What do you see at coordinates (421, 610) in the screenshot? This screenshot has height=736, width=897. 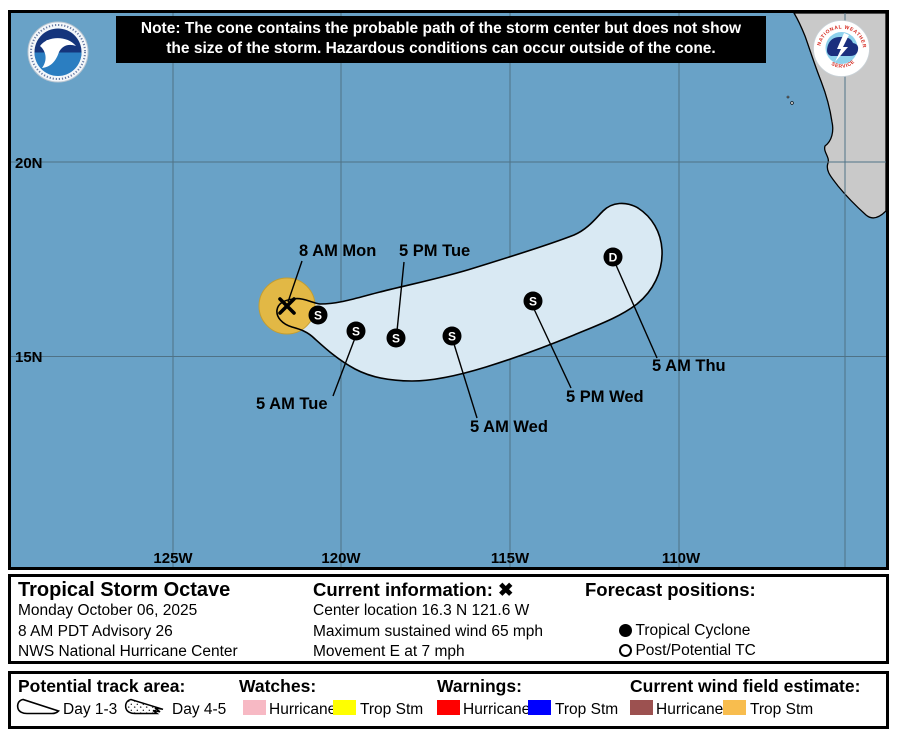 I see `current-location: Center location 16.3 N 121.6 W` at bounding box center [421, 610].